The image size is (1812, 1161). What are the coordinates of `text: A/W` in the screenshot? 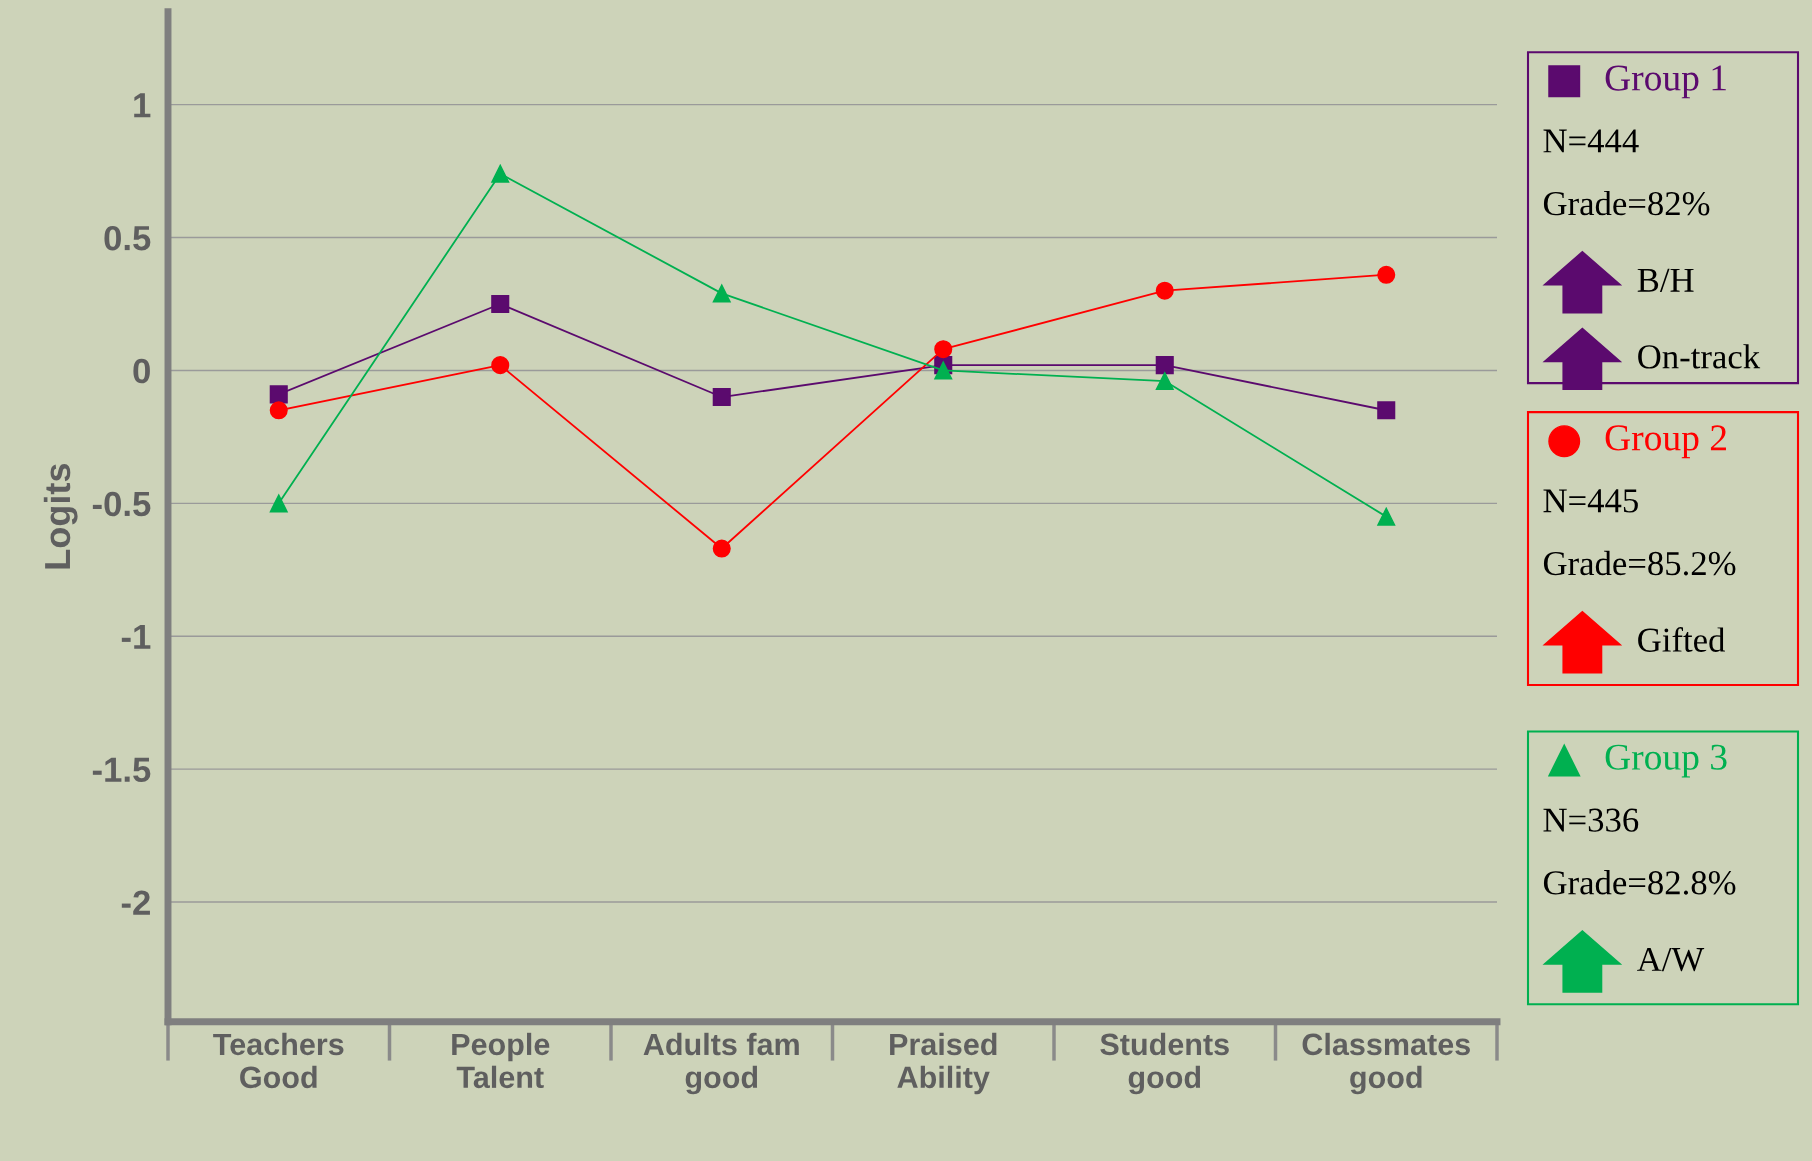 It's located at (1671, 959).